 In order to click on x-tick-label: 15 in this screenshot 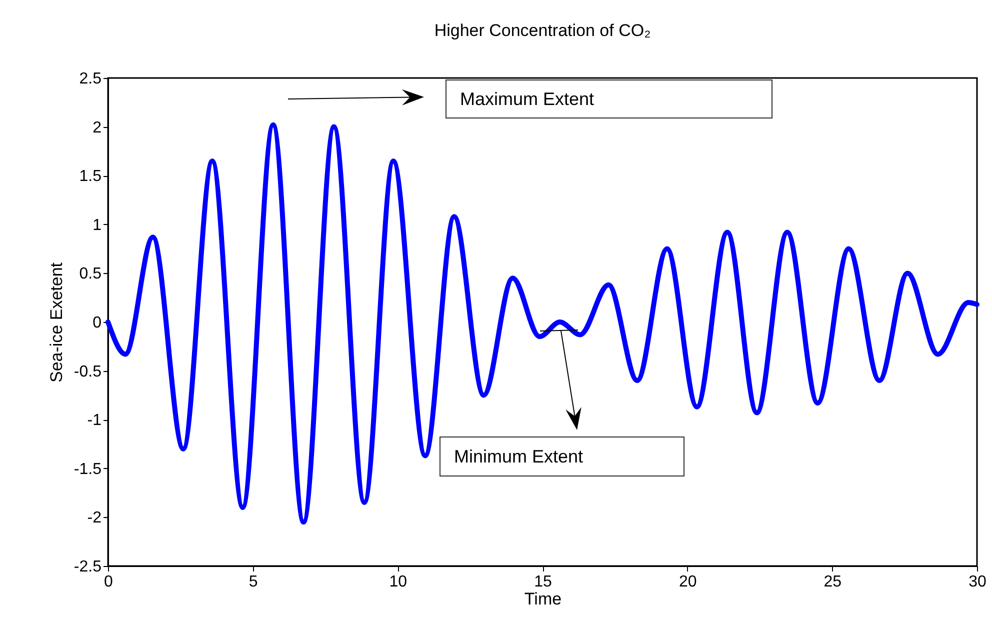, I will do `click(543, 582)`.